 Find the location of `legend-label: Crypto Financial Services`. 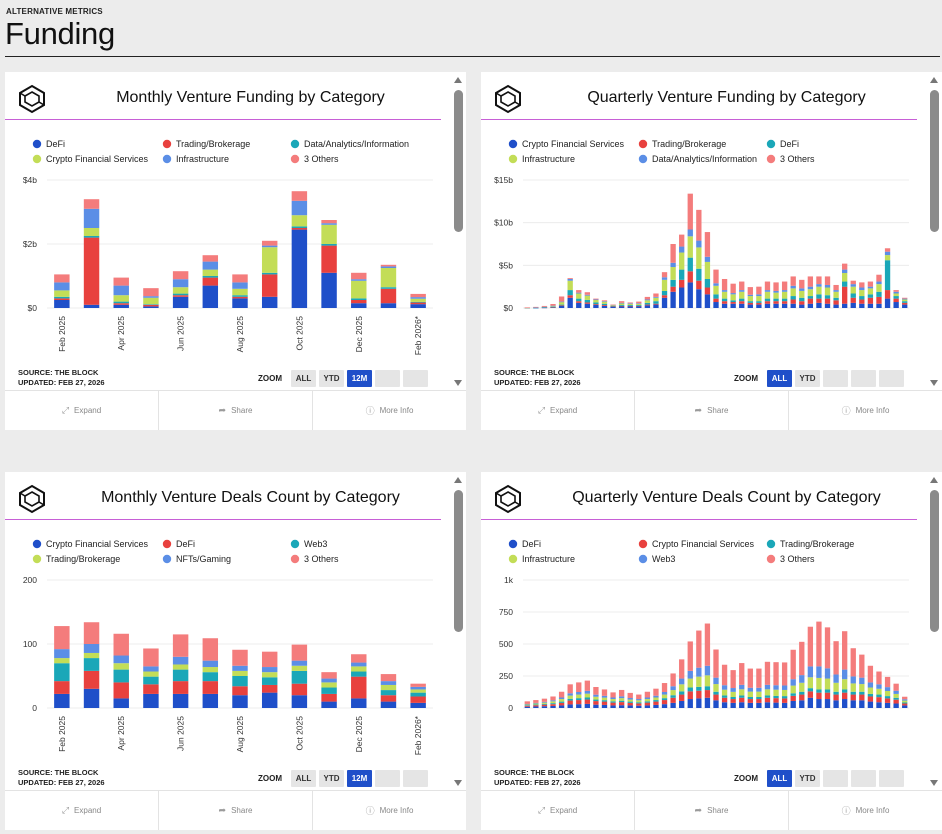

legend-label: Crypto Financial Services is located at coordinates (703, 544).